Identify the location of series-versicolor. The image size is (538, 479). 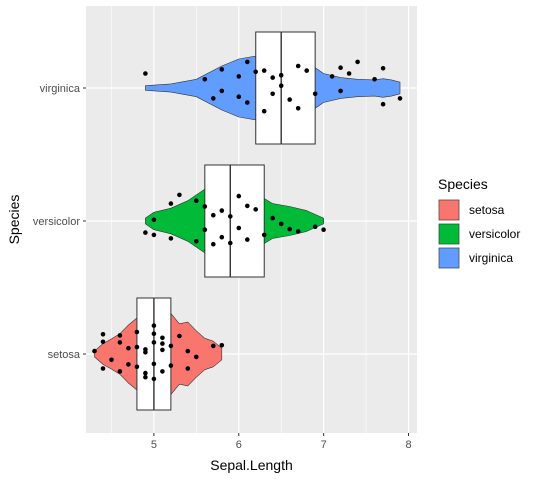
(234, 221).